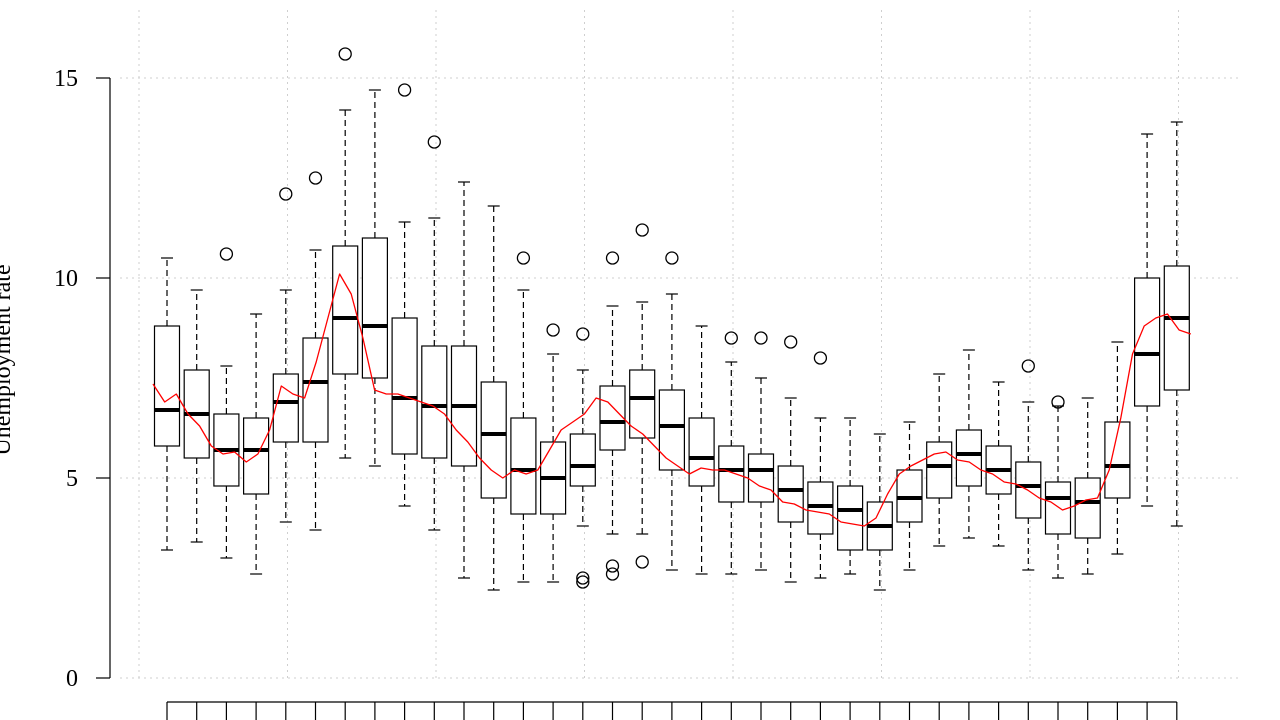 The image size is (1280, 720). What do you see at coordinates (66, 379) in the screenshot?
I see `y-tick-labels: 0 5 10 15` at bounding box center [66, 379].